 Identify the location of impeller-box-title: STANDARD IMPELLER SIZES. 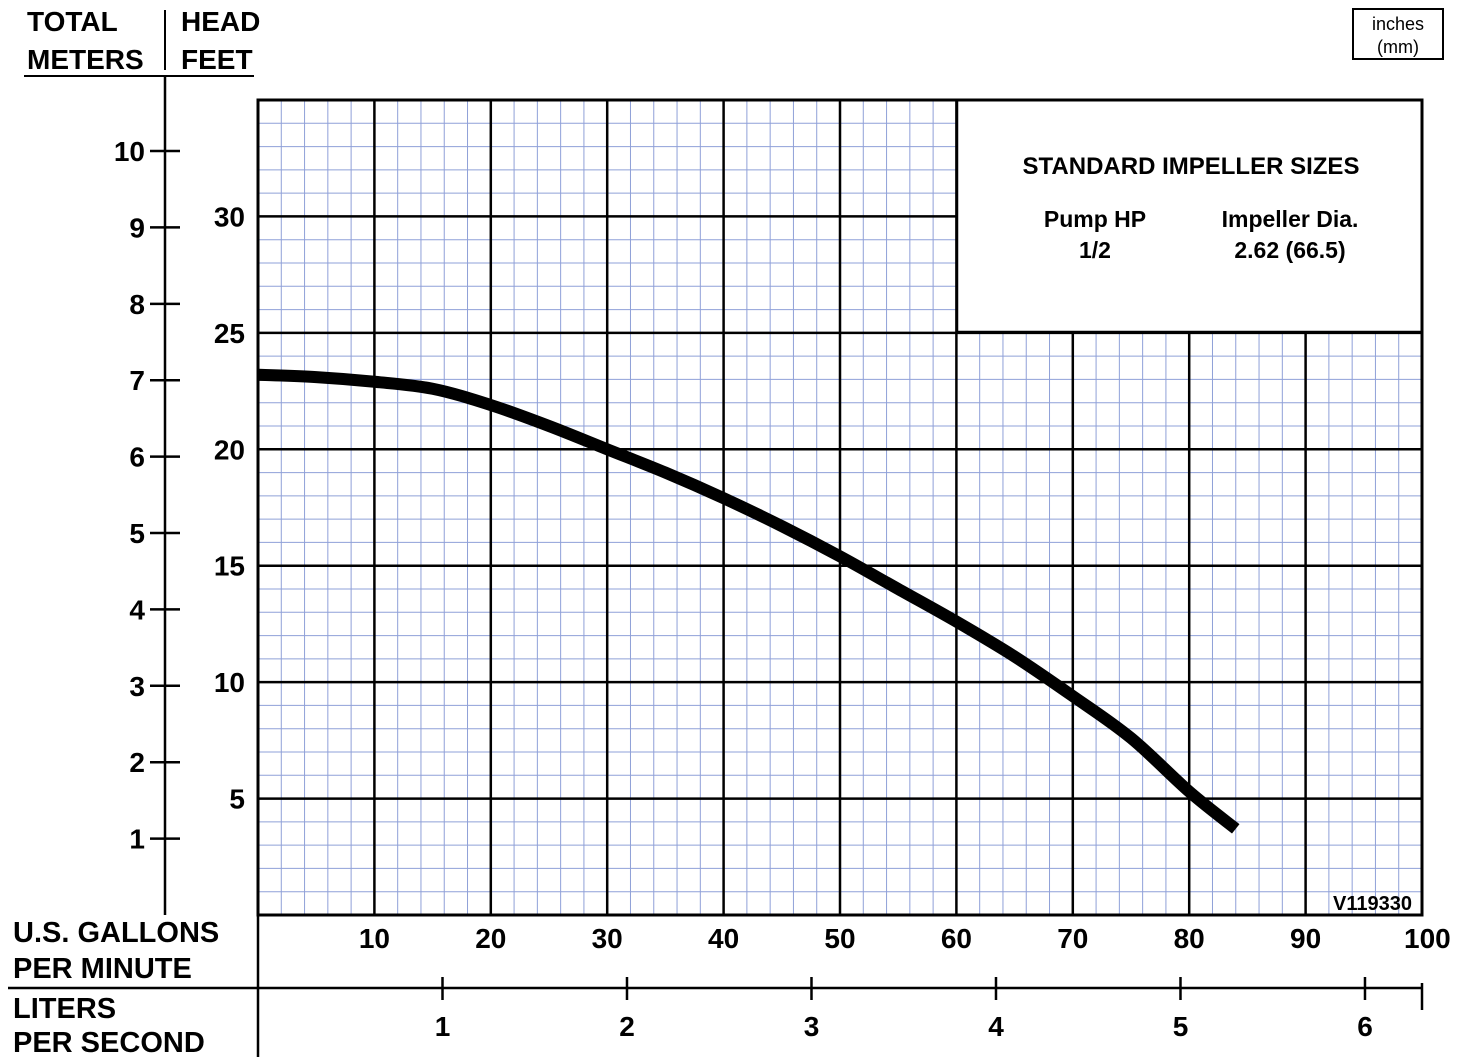
(1191, 166).